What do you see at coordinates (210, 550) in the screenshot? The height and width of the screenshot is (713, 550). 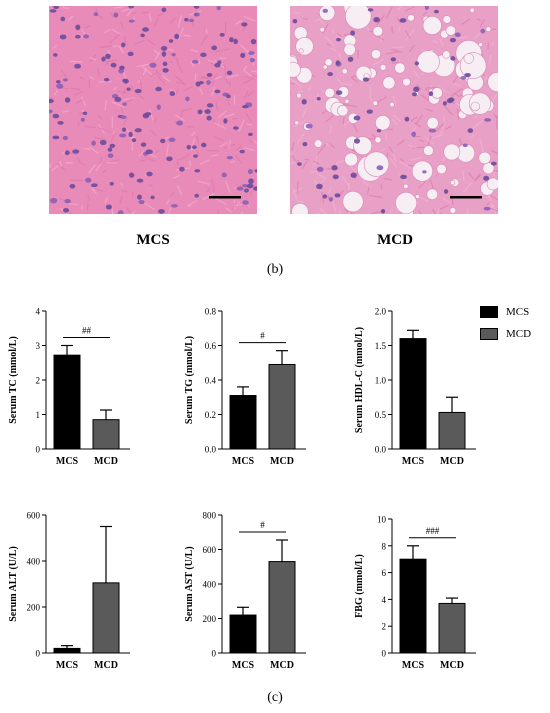 I see `y-tick-label: 600` at bounding box center [210, 550].